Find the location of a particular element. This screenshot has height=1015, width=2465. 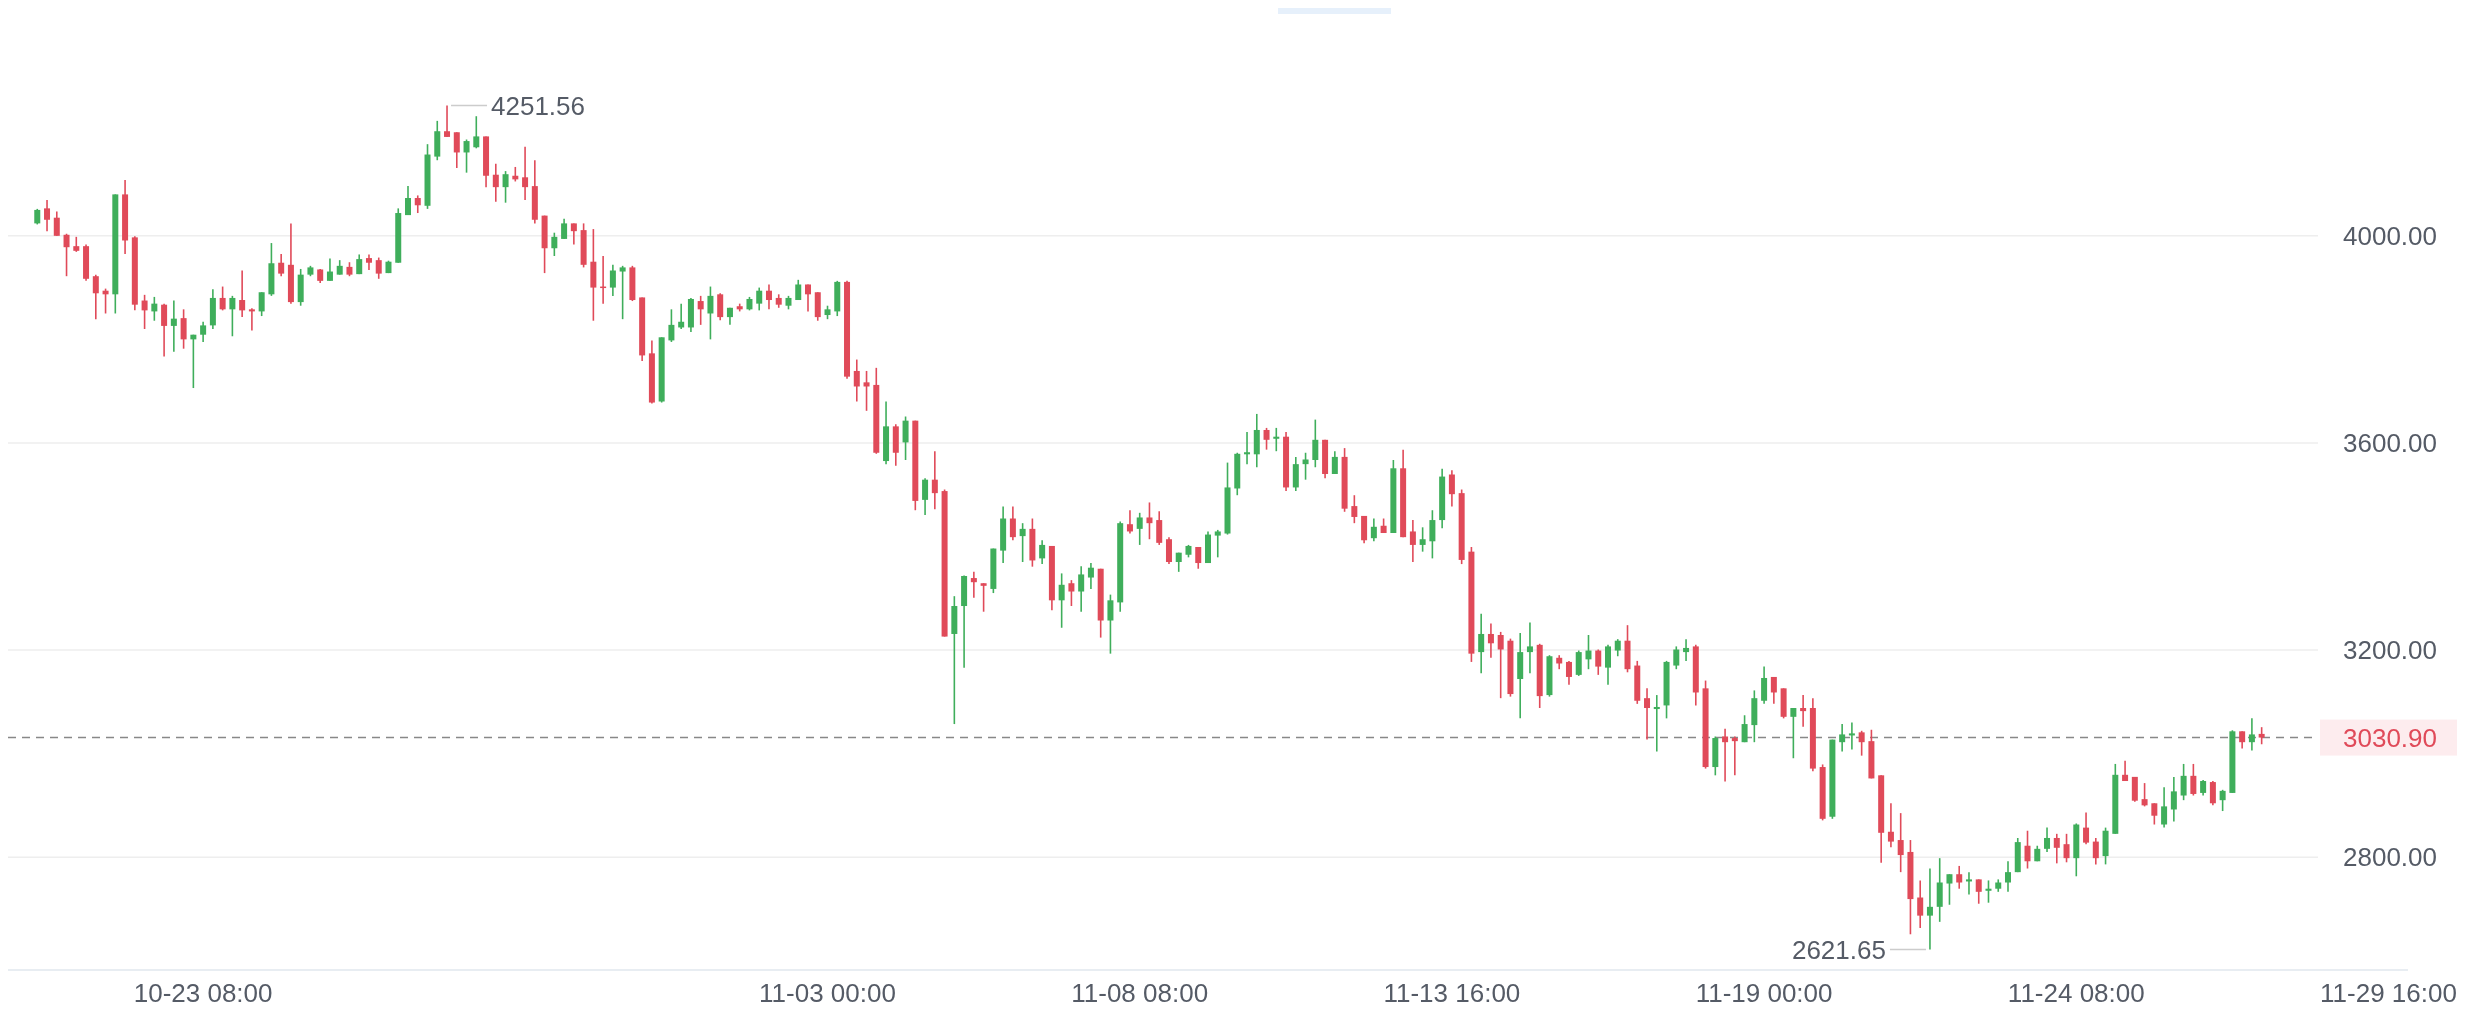

x-tick-label: 11-03 00:00 is located at coordinates (827, 993).